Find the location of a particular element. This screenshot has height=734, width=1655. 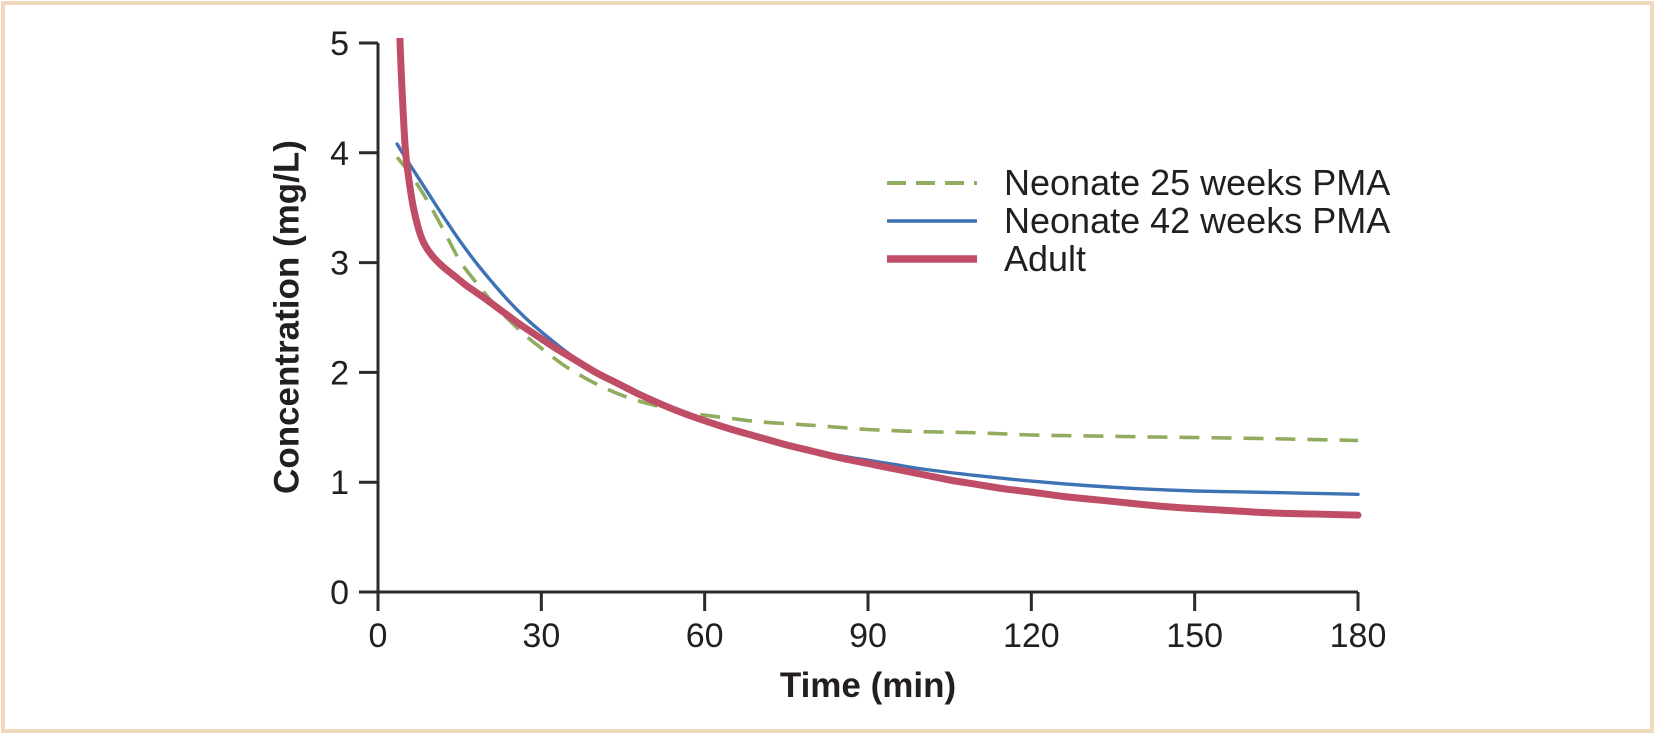

x-tick-label: 120 is located at coordinates (1031, 636).